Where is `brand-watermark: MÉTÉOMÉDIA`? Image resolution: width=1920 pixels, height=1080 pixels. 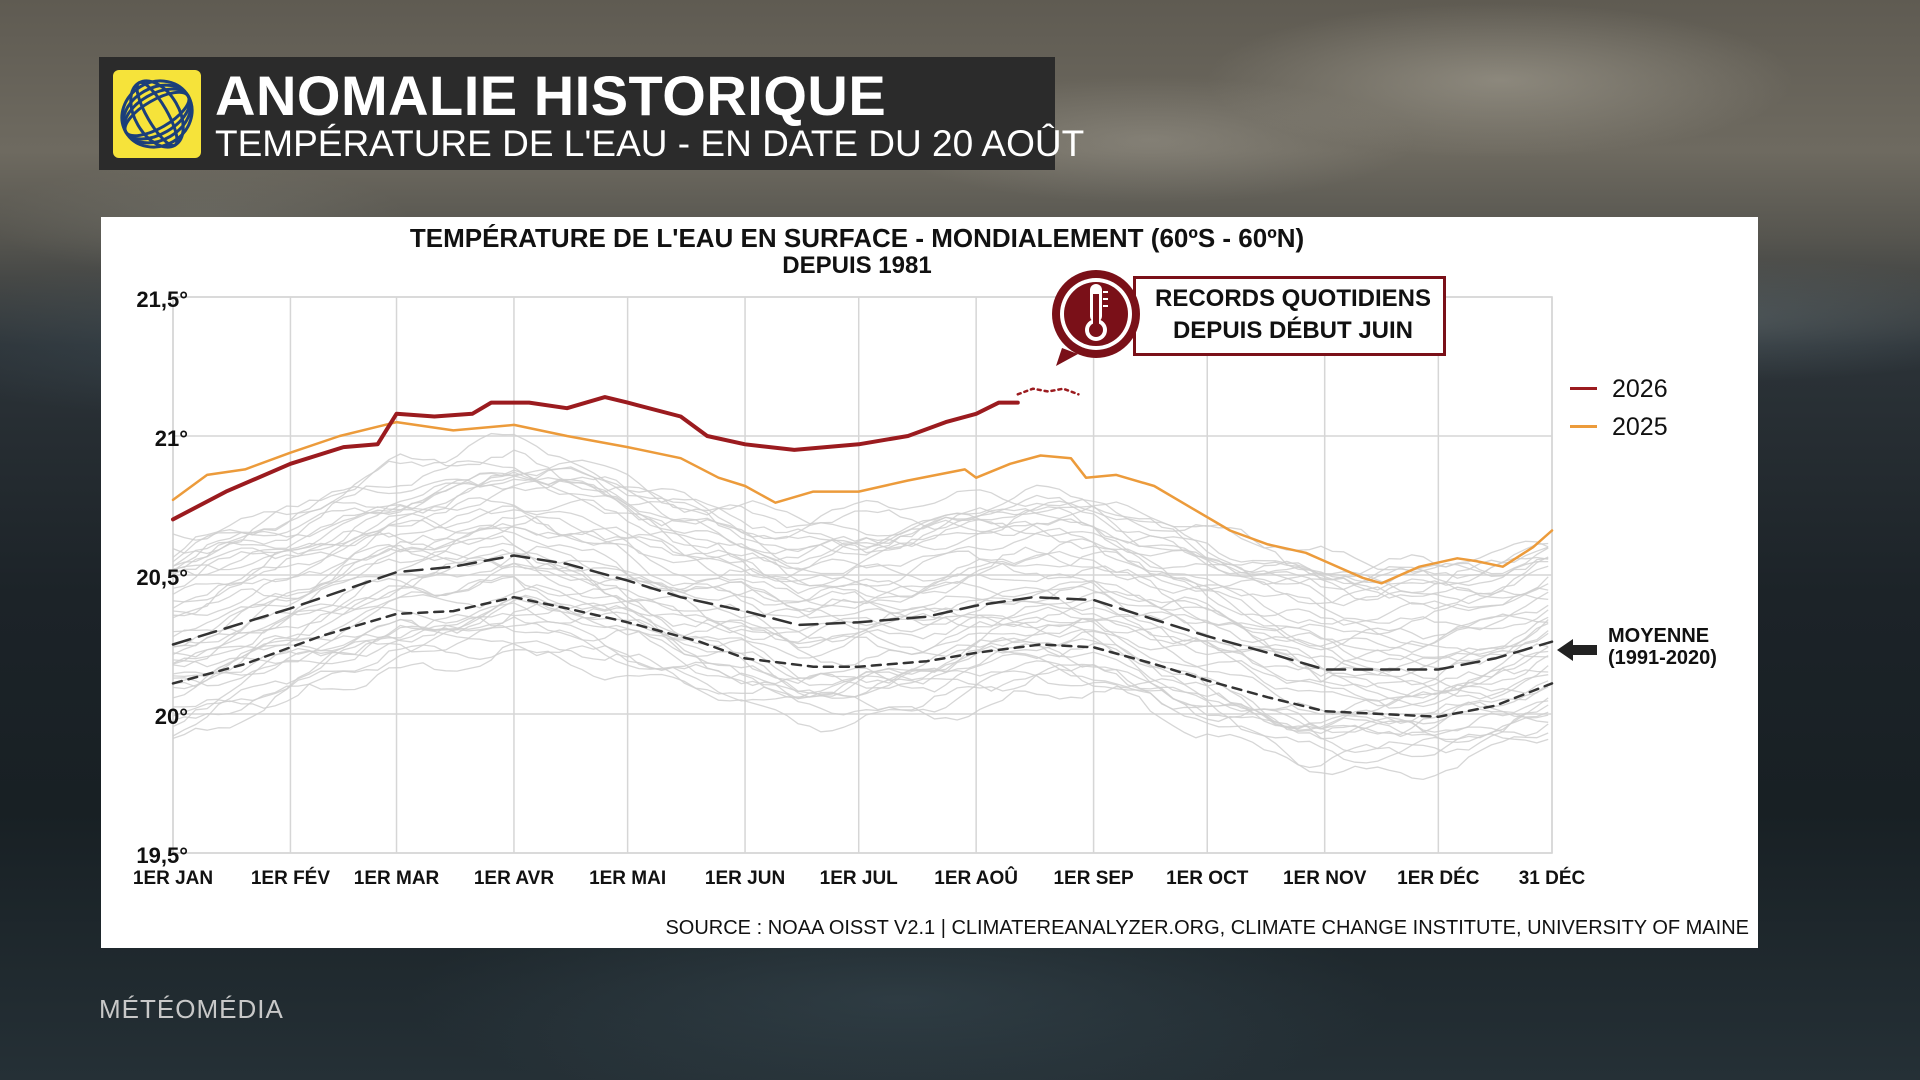
brand-watermark: MÉTÉOMÉDIA is located at coordinates (191, 1009).